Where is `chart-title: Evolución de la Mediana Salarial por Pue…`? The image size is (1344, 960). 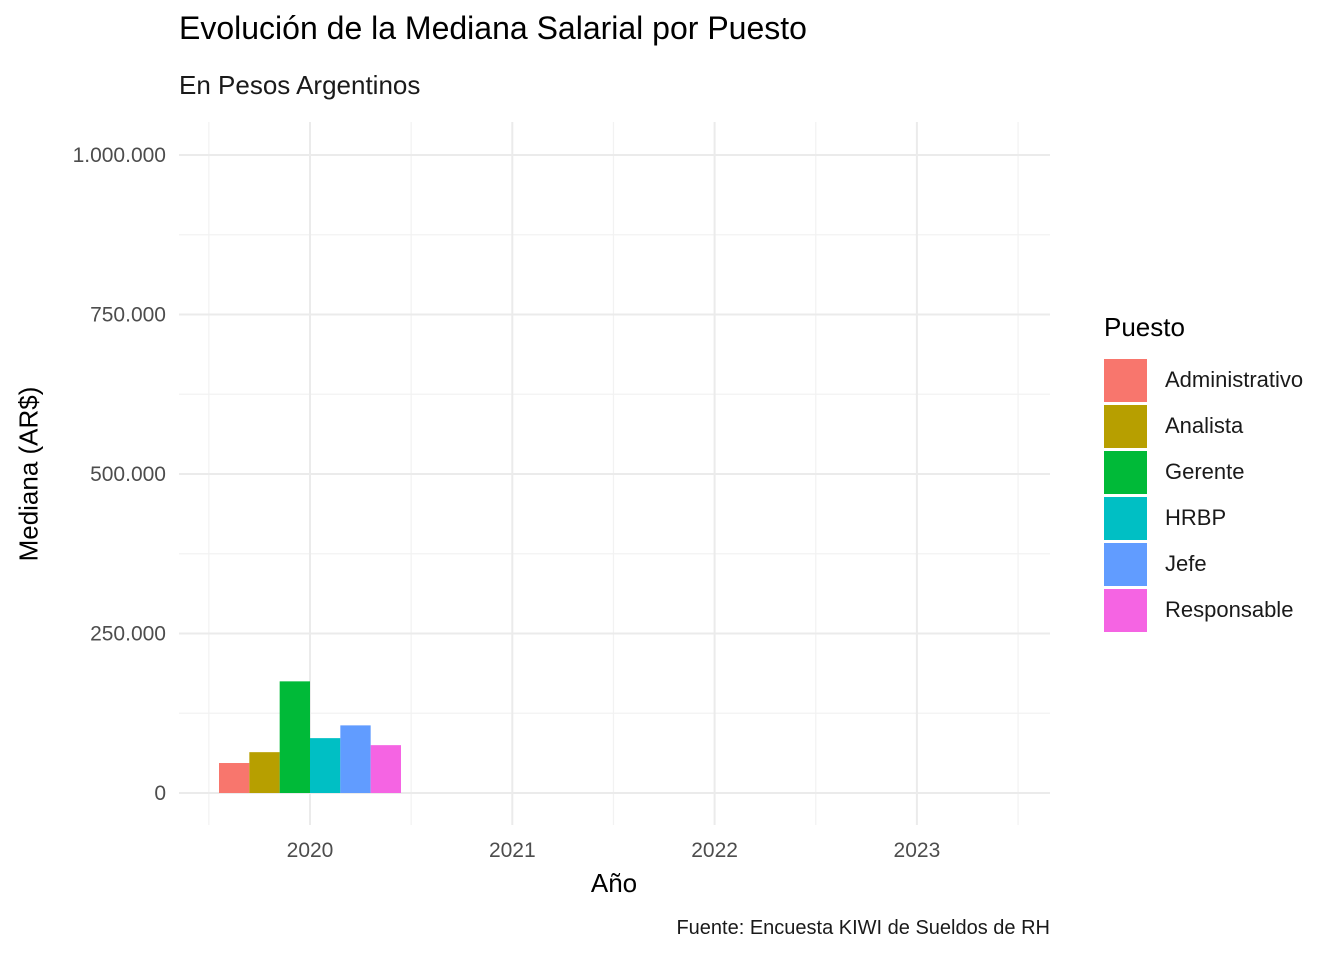
chart-title: Evolución de la Mediana Salarial por Pue… is located at coordinates (493, 28).